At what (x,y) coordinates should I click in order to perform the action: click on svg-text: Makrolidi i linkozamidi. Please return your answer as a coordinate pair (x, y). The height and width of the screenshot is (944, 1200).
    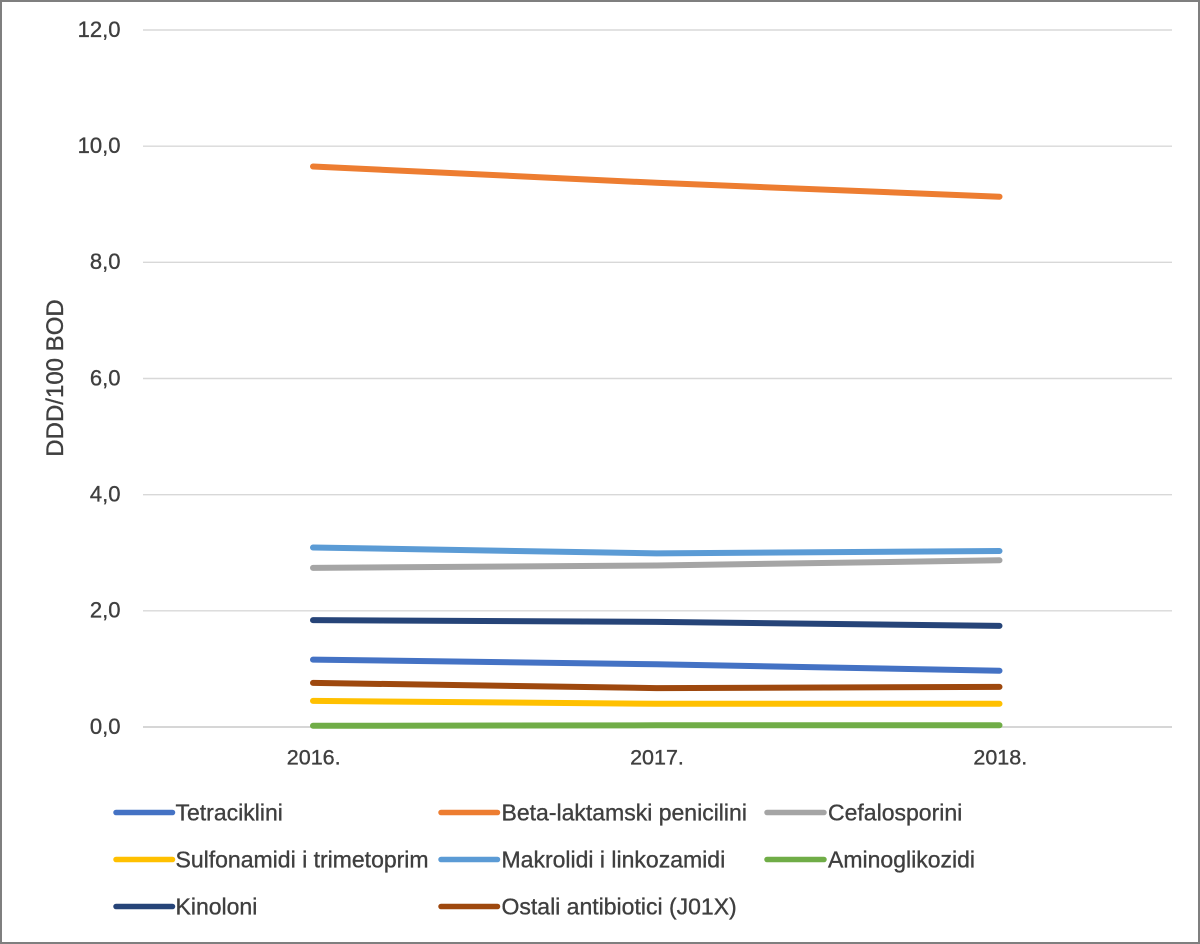
    Looking at the image, I should click on (614, 859).